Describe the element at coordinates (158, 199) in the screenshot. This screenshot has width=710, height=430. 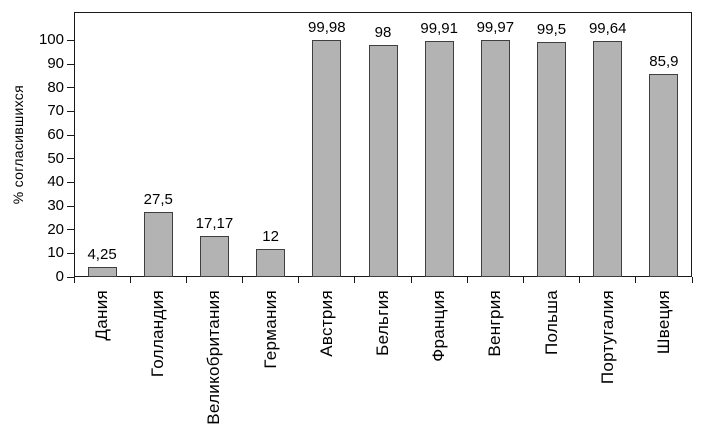
I see `bar-value-label: 27,5` at that location.